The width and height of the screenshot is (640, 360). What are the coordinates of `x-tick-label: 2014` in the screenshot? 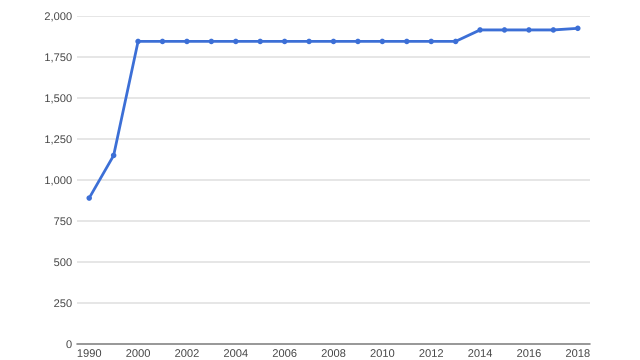 It's located at (480, 353).